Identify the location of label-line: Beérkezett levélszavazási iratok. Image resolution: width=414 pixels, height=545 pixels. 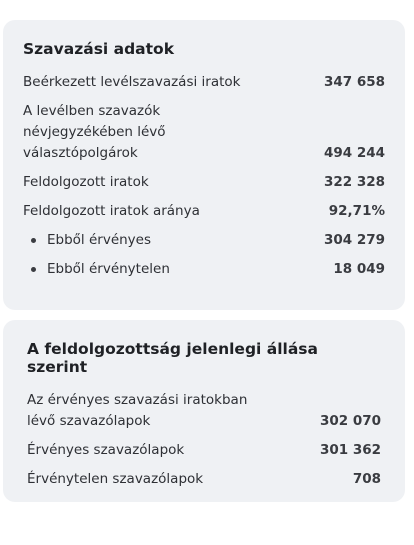
(132, 82).